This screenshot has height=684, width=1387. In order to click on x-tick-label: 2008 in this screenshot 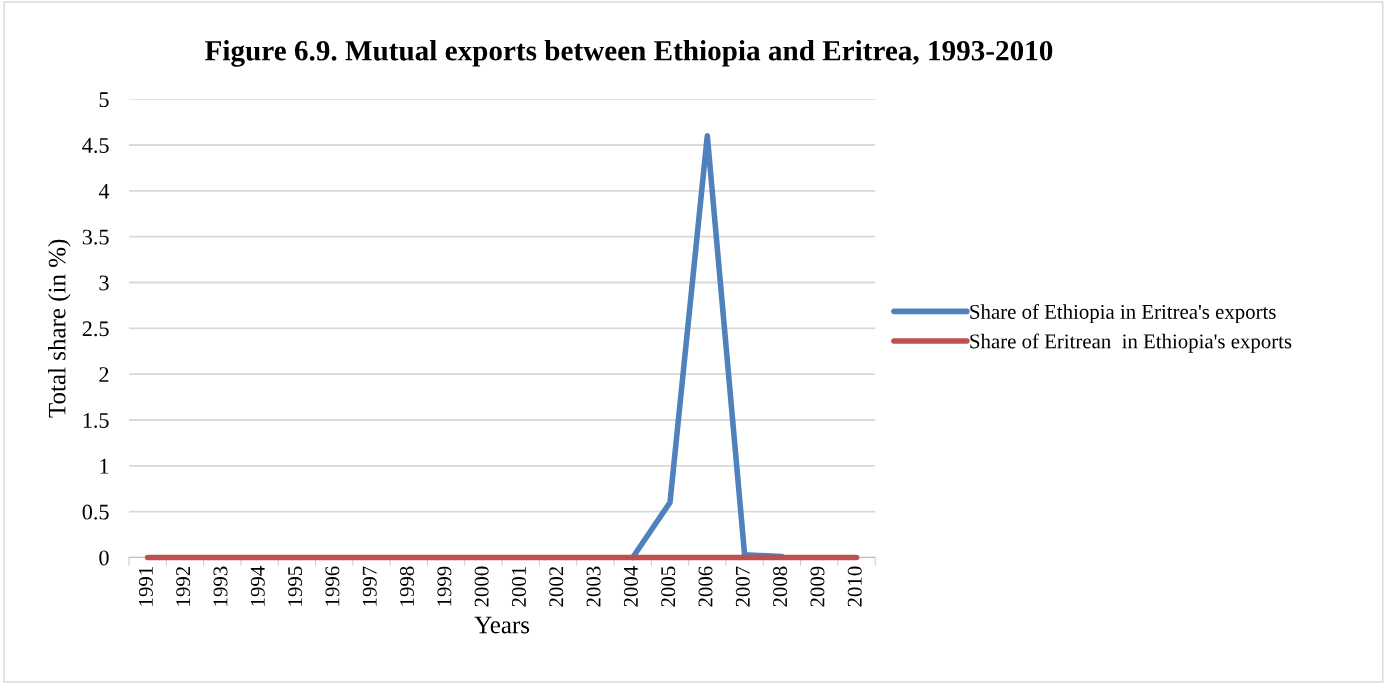, I will do `click(780, 586)`.